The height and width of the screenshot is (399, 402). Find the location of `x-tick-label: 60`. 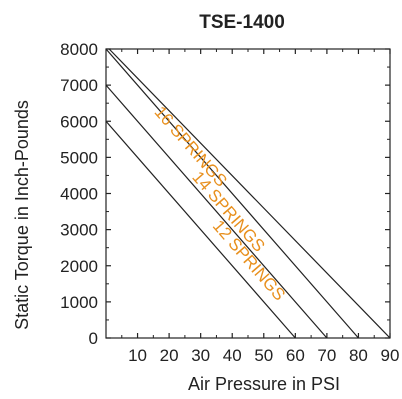

x-tick-label: 60 is located at coordinates (295, 355).